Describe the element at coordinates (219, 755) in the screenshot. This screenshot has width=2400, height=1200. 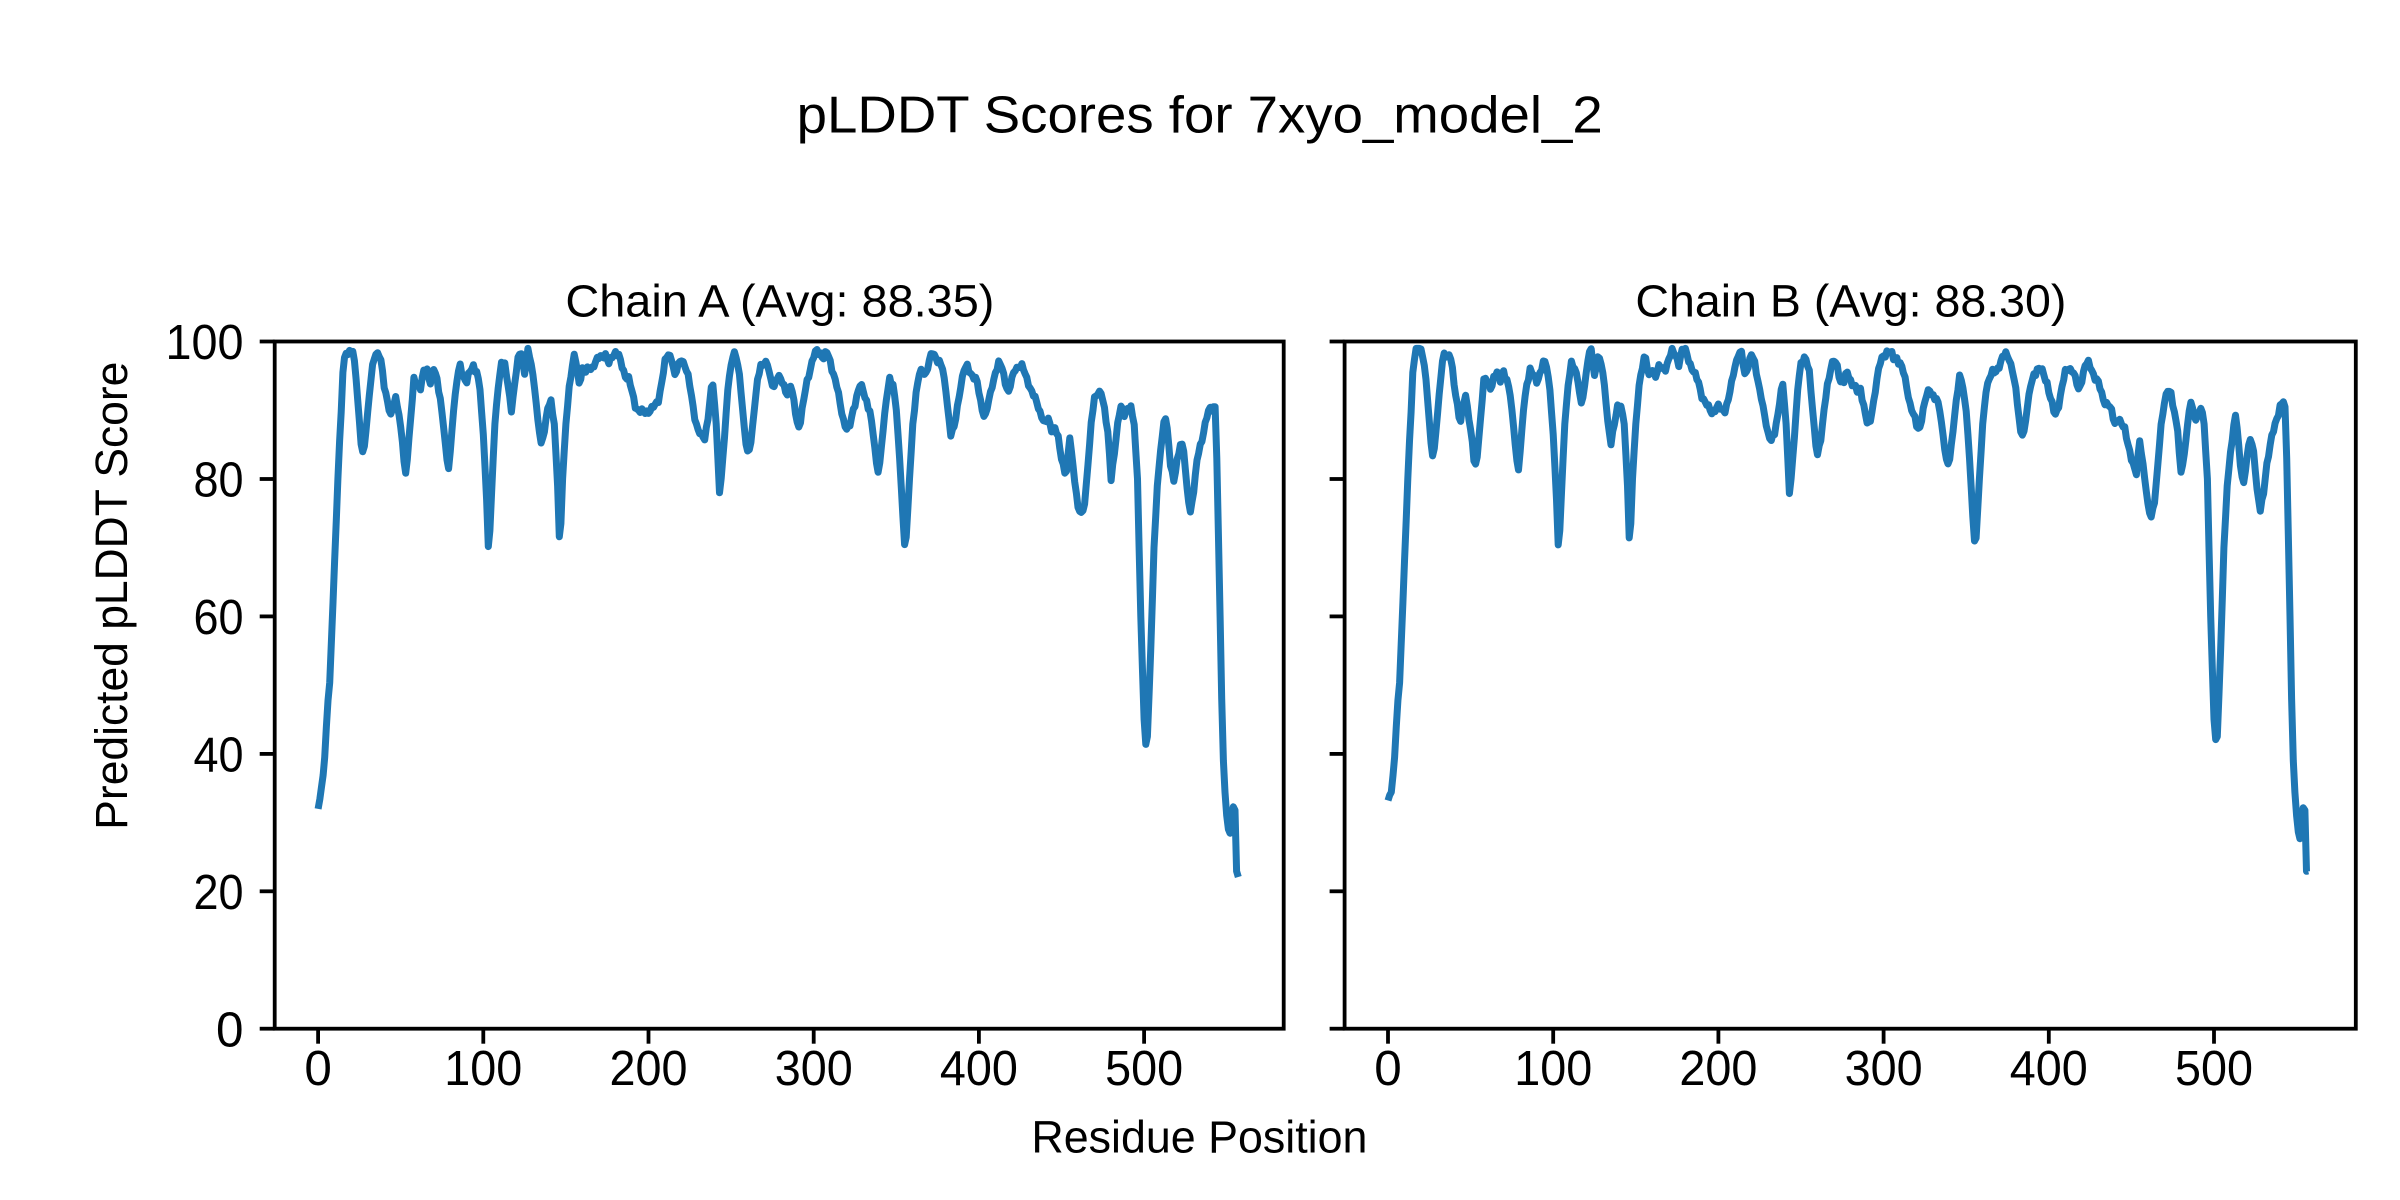
I see `svg-text: 40` at that location.